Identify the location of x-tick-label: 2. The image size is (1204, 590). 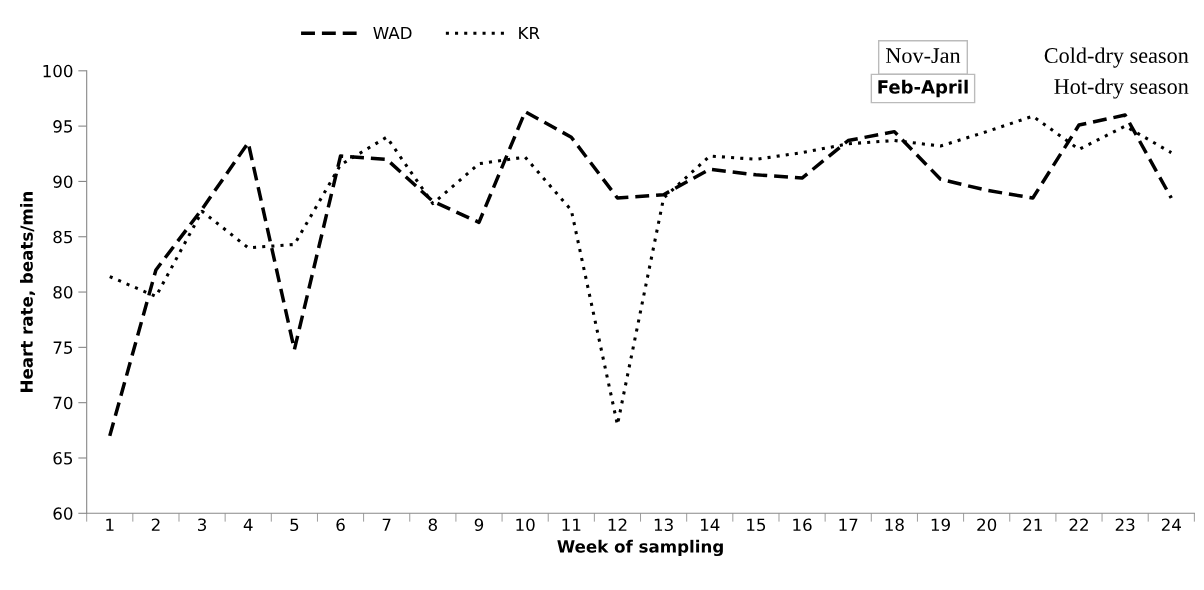
(155, 524).